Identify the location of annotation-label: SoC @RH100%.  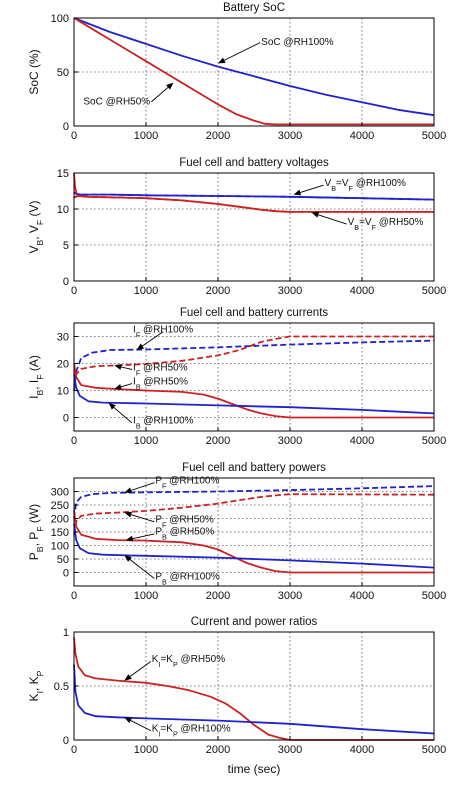
(297, 42).